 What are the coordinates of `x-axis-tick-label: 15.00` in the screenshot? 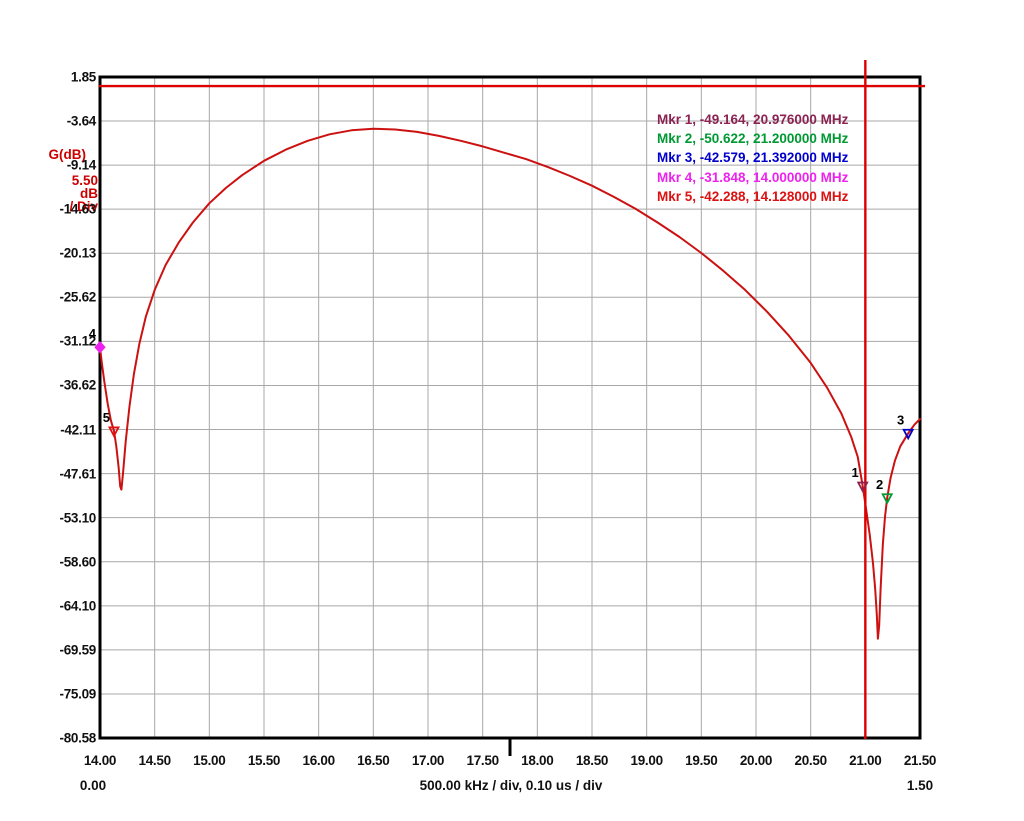 It's located at (209, 760).